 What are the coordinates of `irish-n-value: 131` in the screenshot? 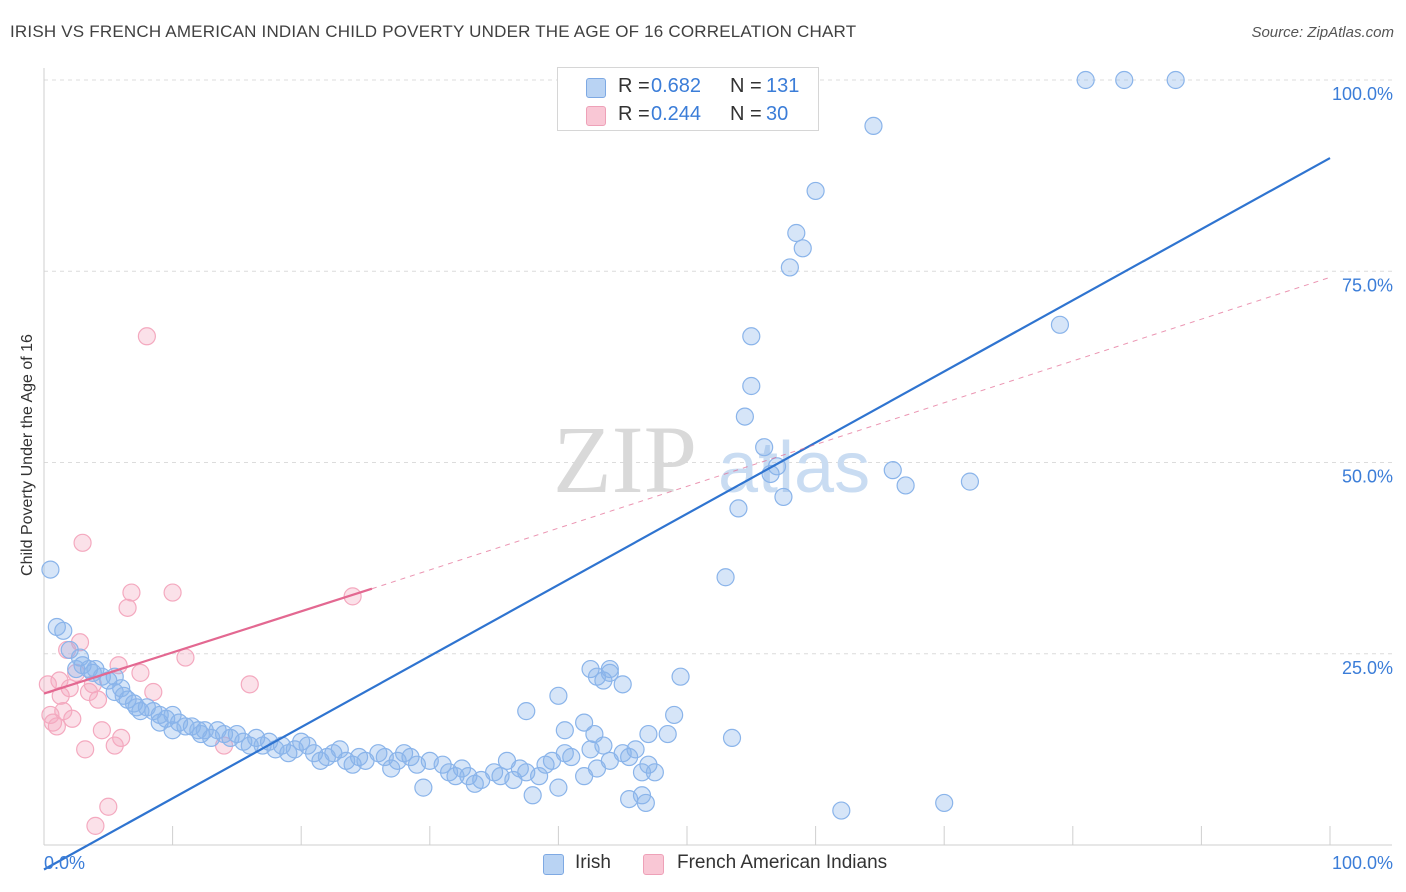 It's located at (783, 86).